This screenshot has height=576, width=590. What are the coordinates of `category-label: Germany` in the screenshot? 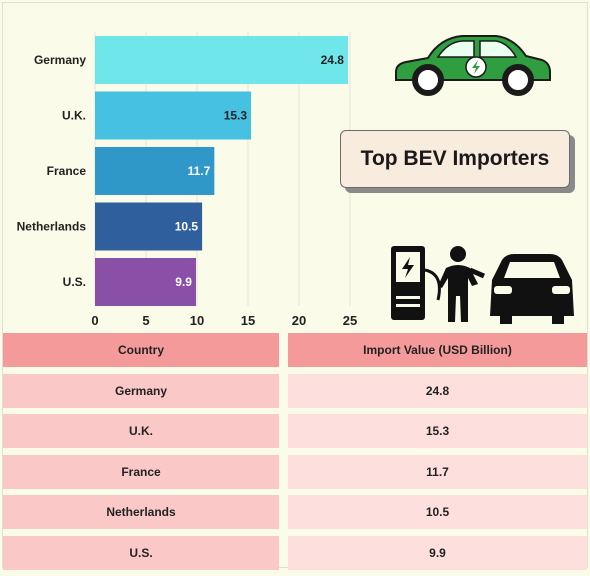 It's located at (60, 60).